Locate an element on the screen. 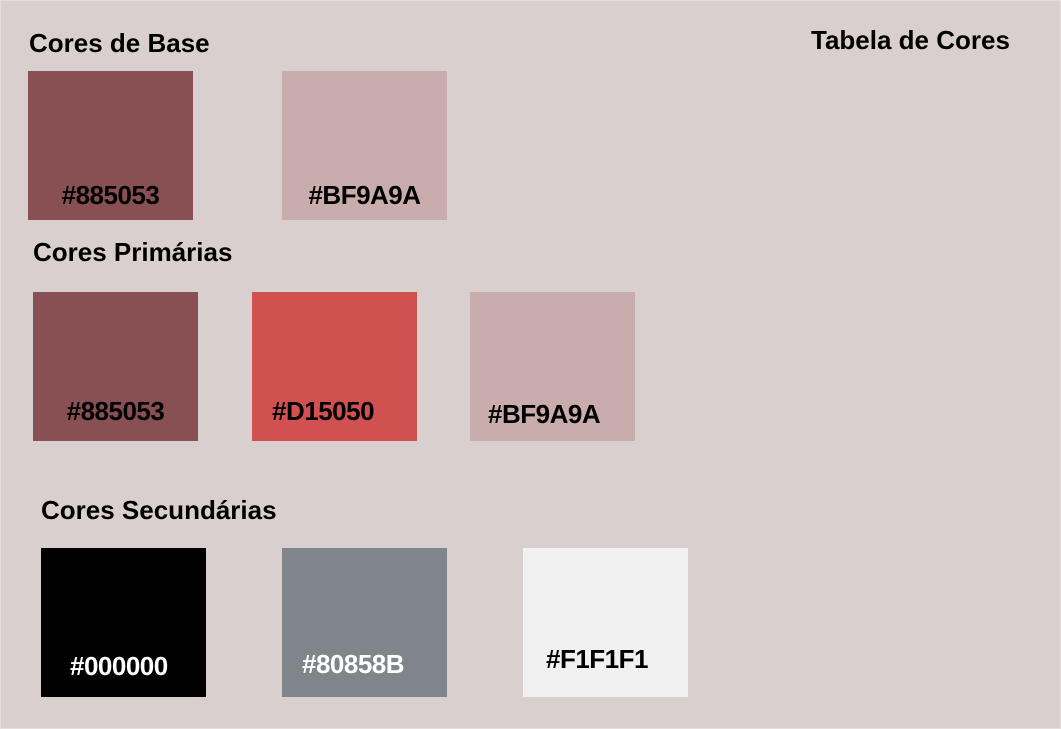 The height and width of the screenshot is (729, 1061). section-title-secondary: Cores Secundárias is located at coordinates (159, 510).